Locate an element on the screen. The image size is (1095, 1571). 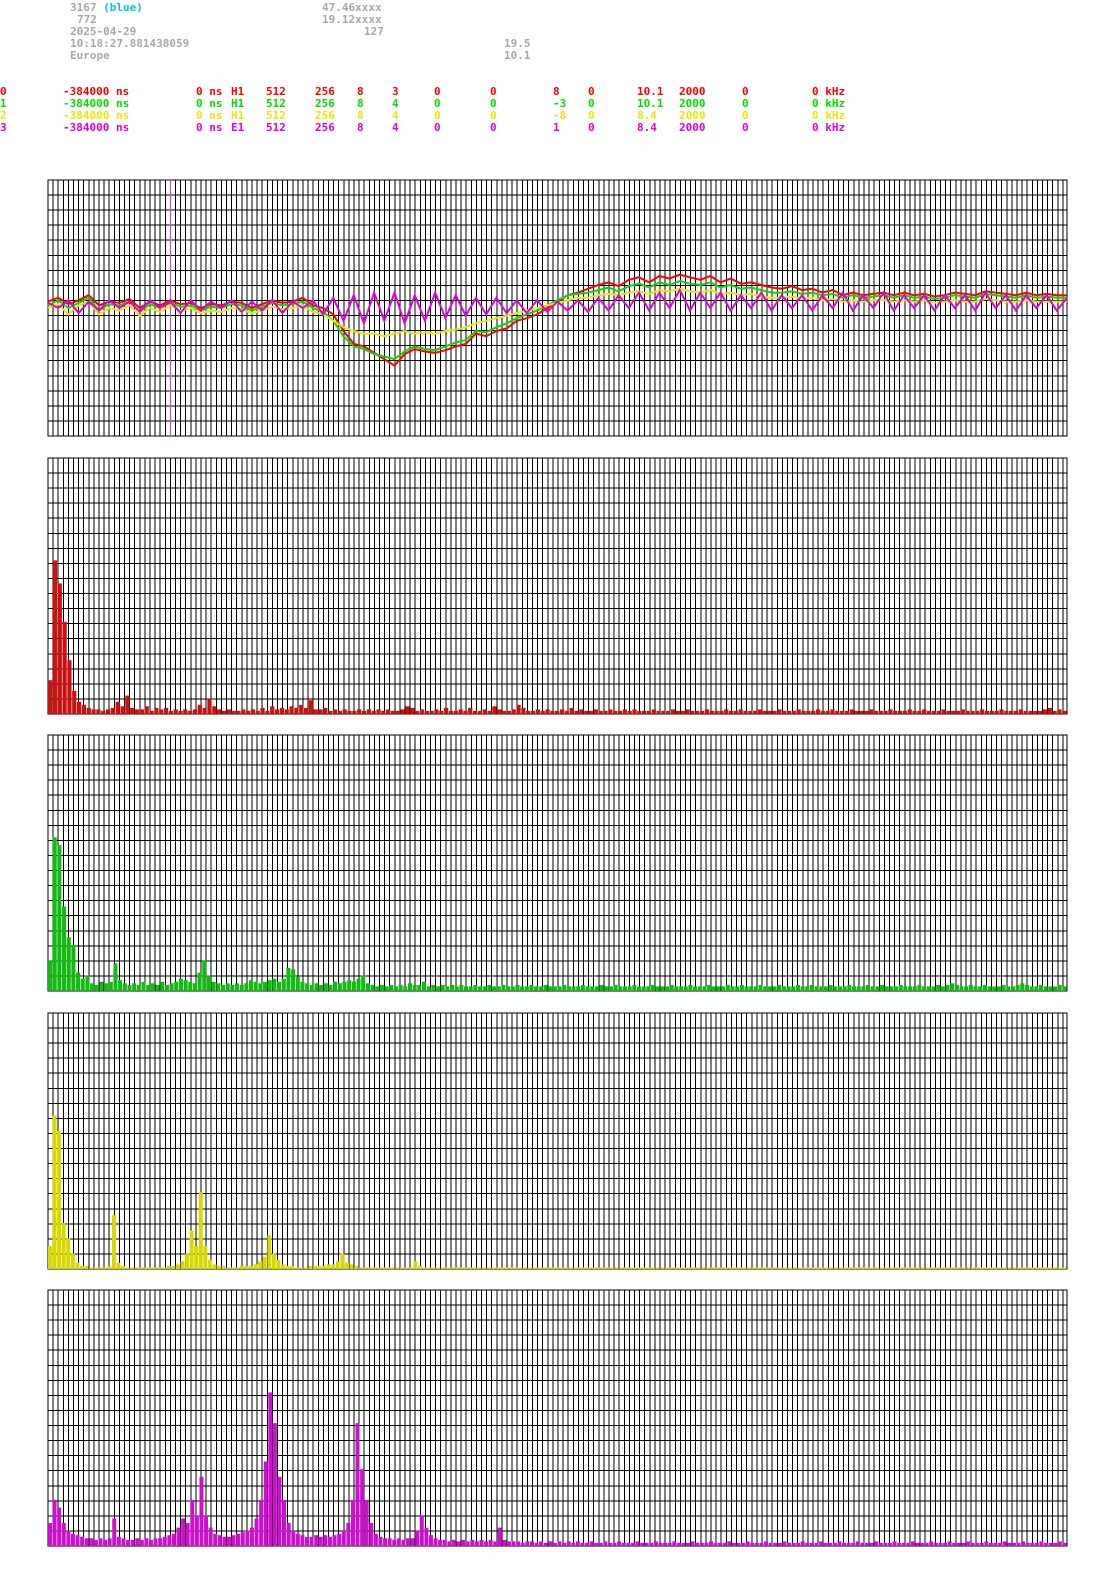
altitude: 127 is located at coordinates (374, 31).